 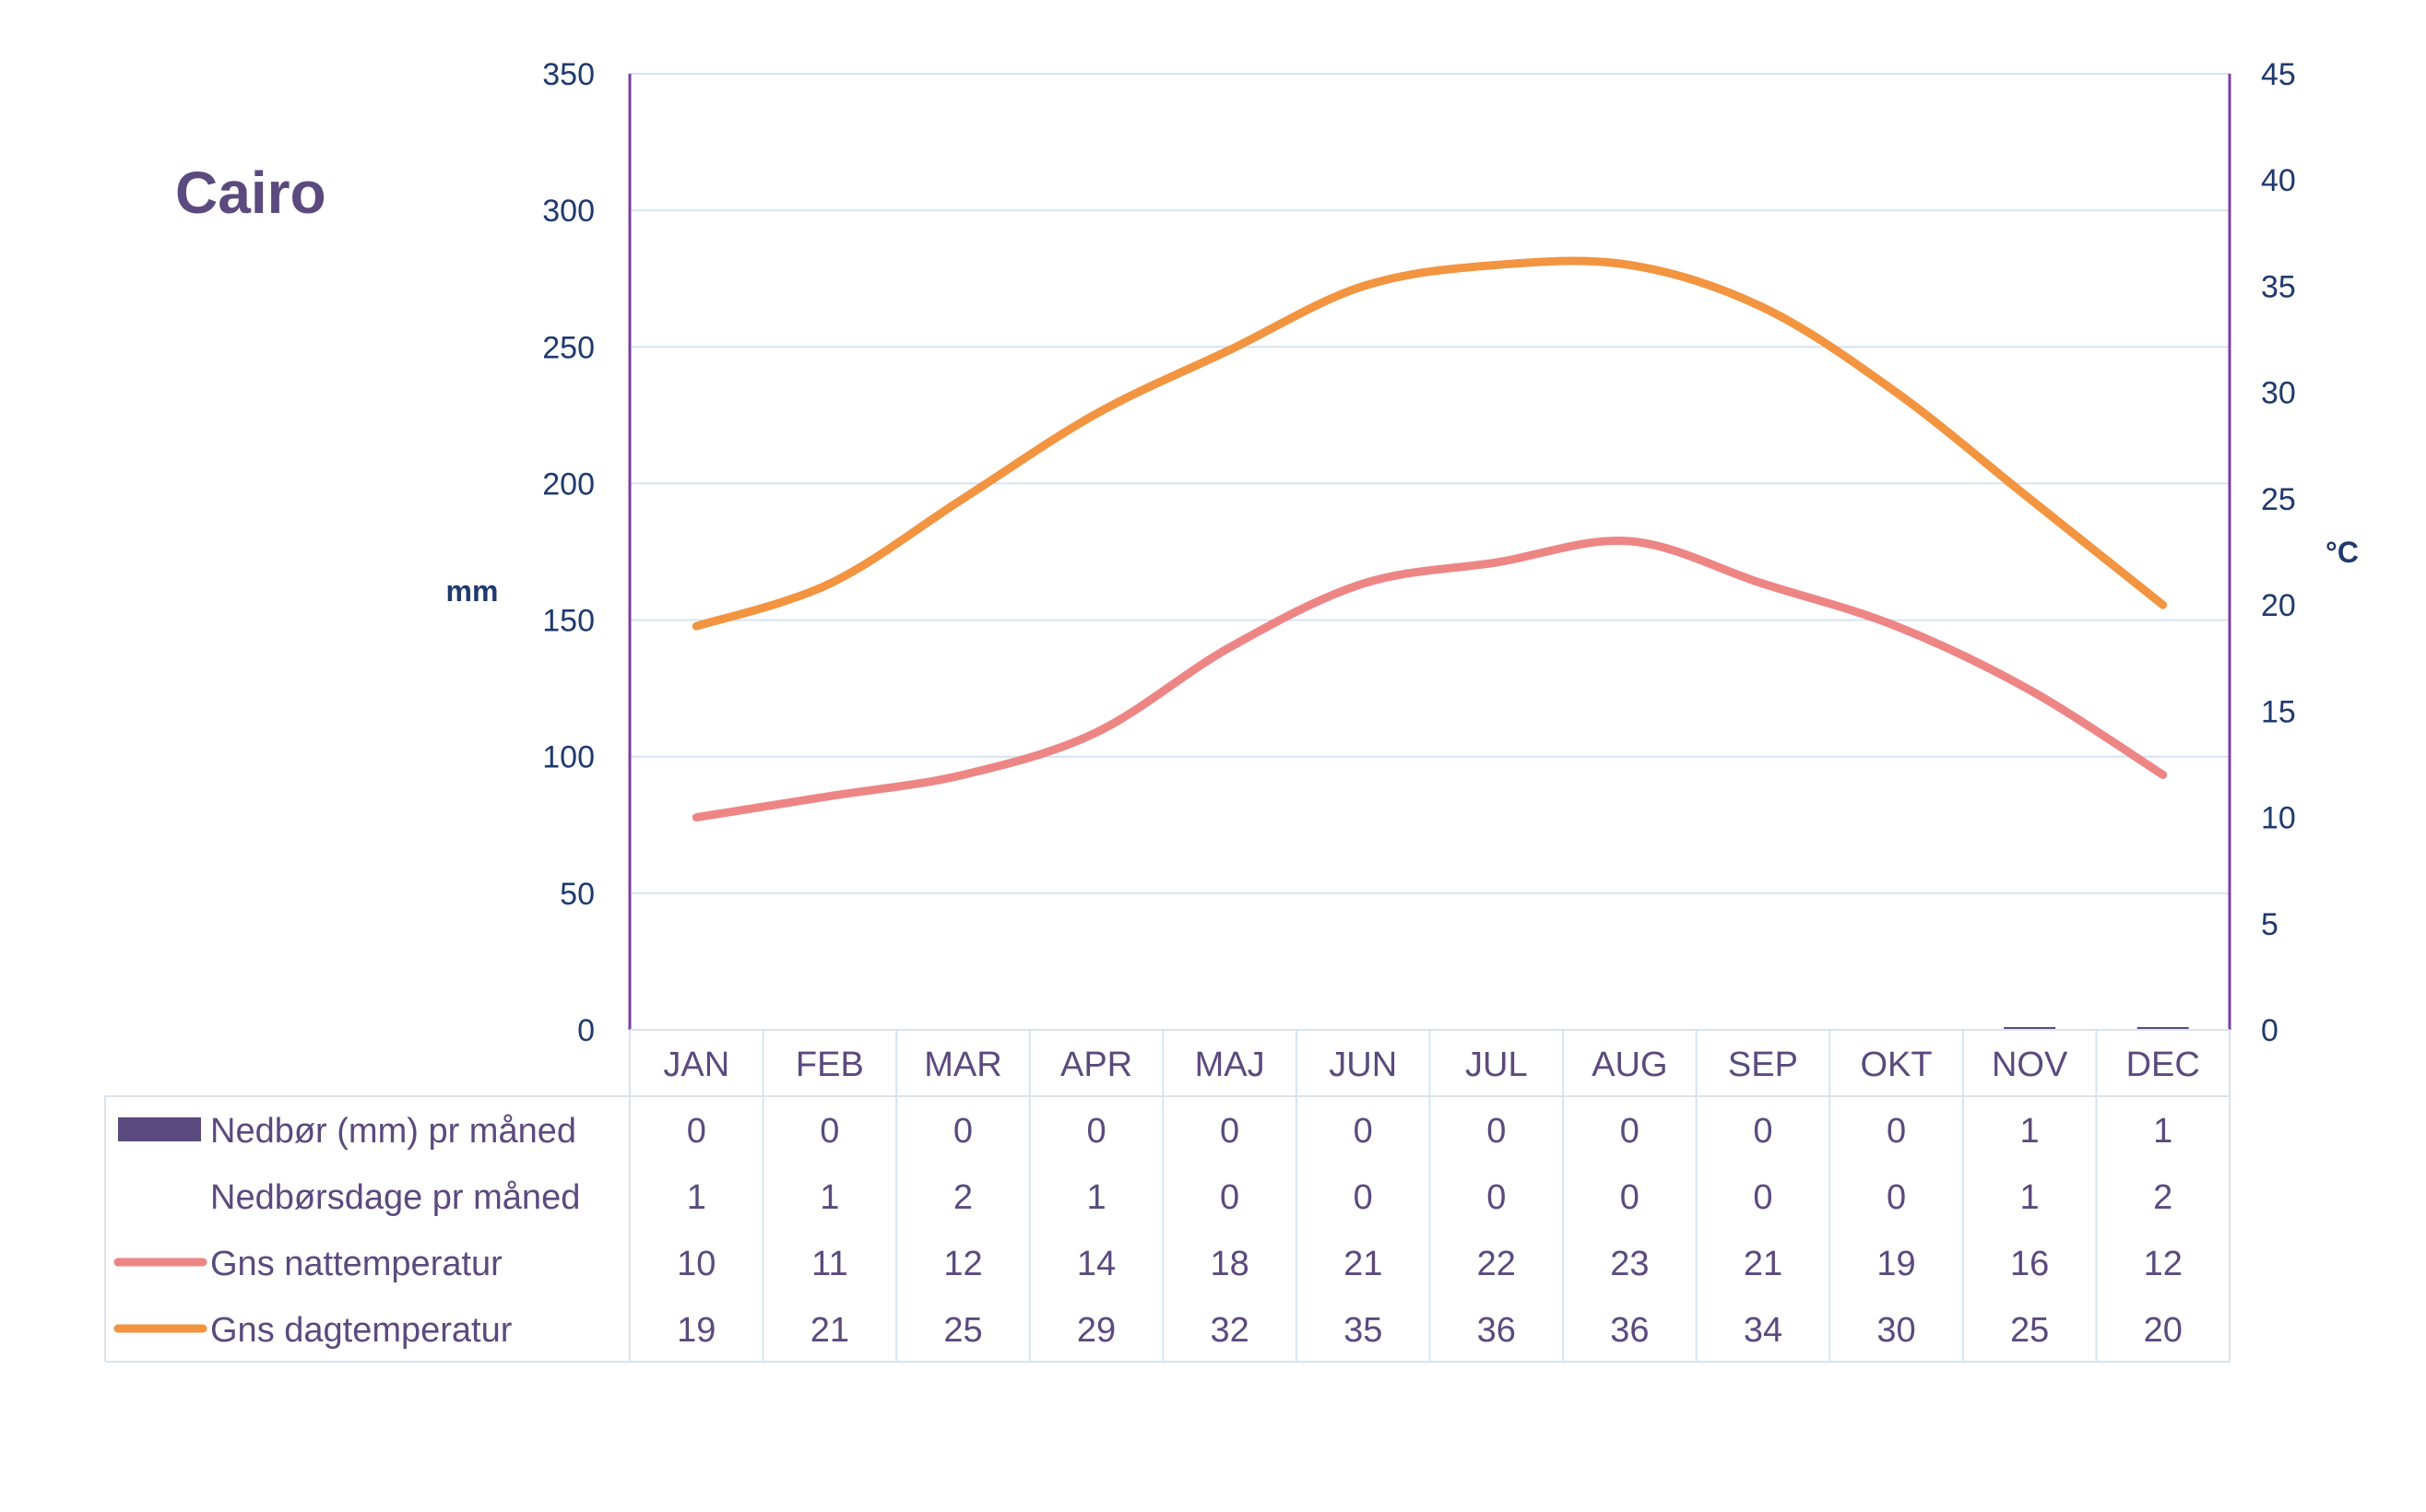 I want to click on table-value: 20, so click(x=2163, y=1331).